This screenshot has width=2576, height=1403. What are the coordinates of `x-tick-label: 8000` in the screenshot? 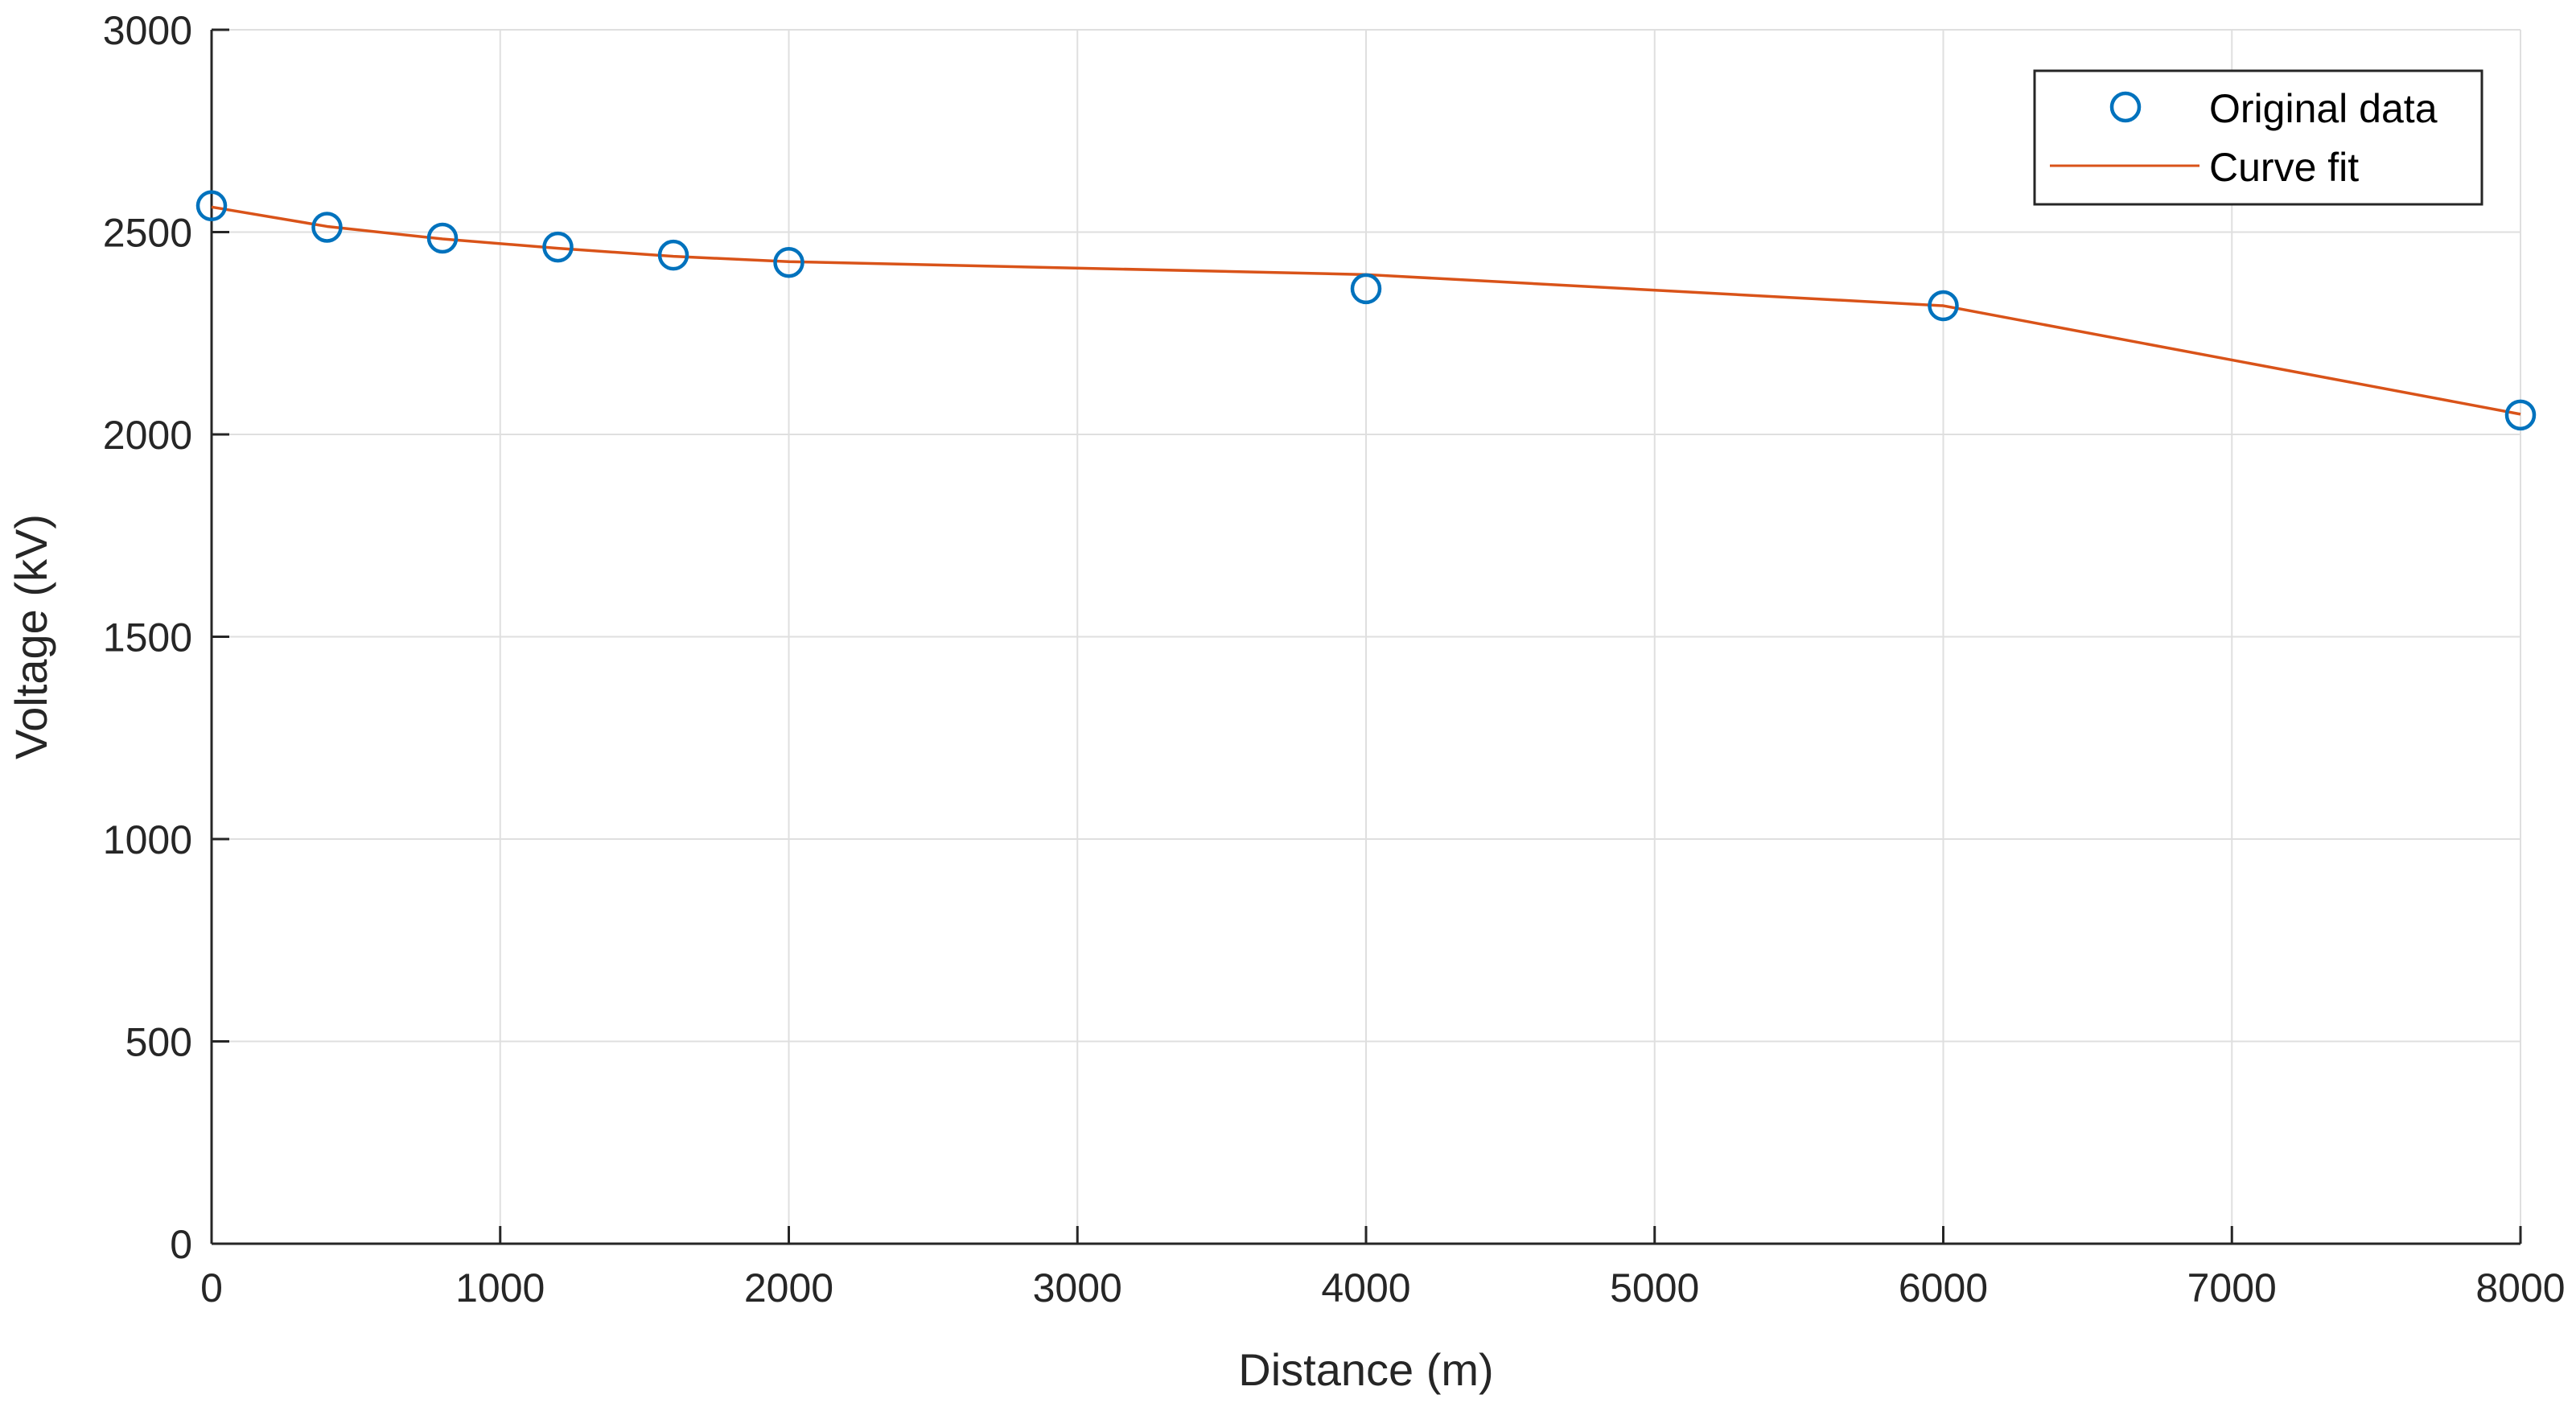 It's located at (2520, 1287).